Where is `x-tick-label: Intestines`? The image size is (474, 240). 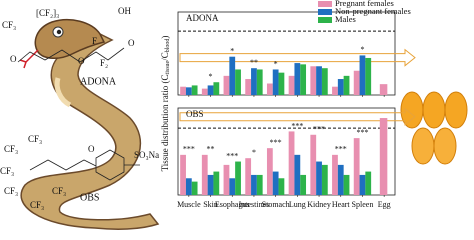
x-tick-label: Intestines is located at coordinates (254, 204).